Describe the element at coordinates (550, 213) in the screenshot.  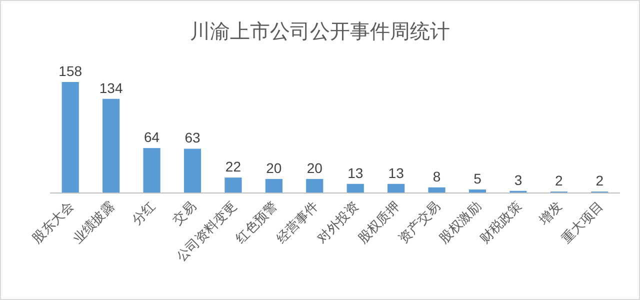
I see `x-tick-label: 增发` at that location.